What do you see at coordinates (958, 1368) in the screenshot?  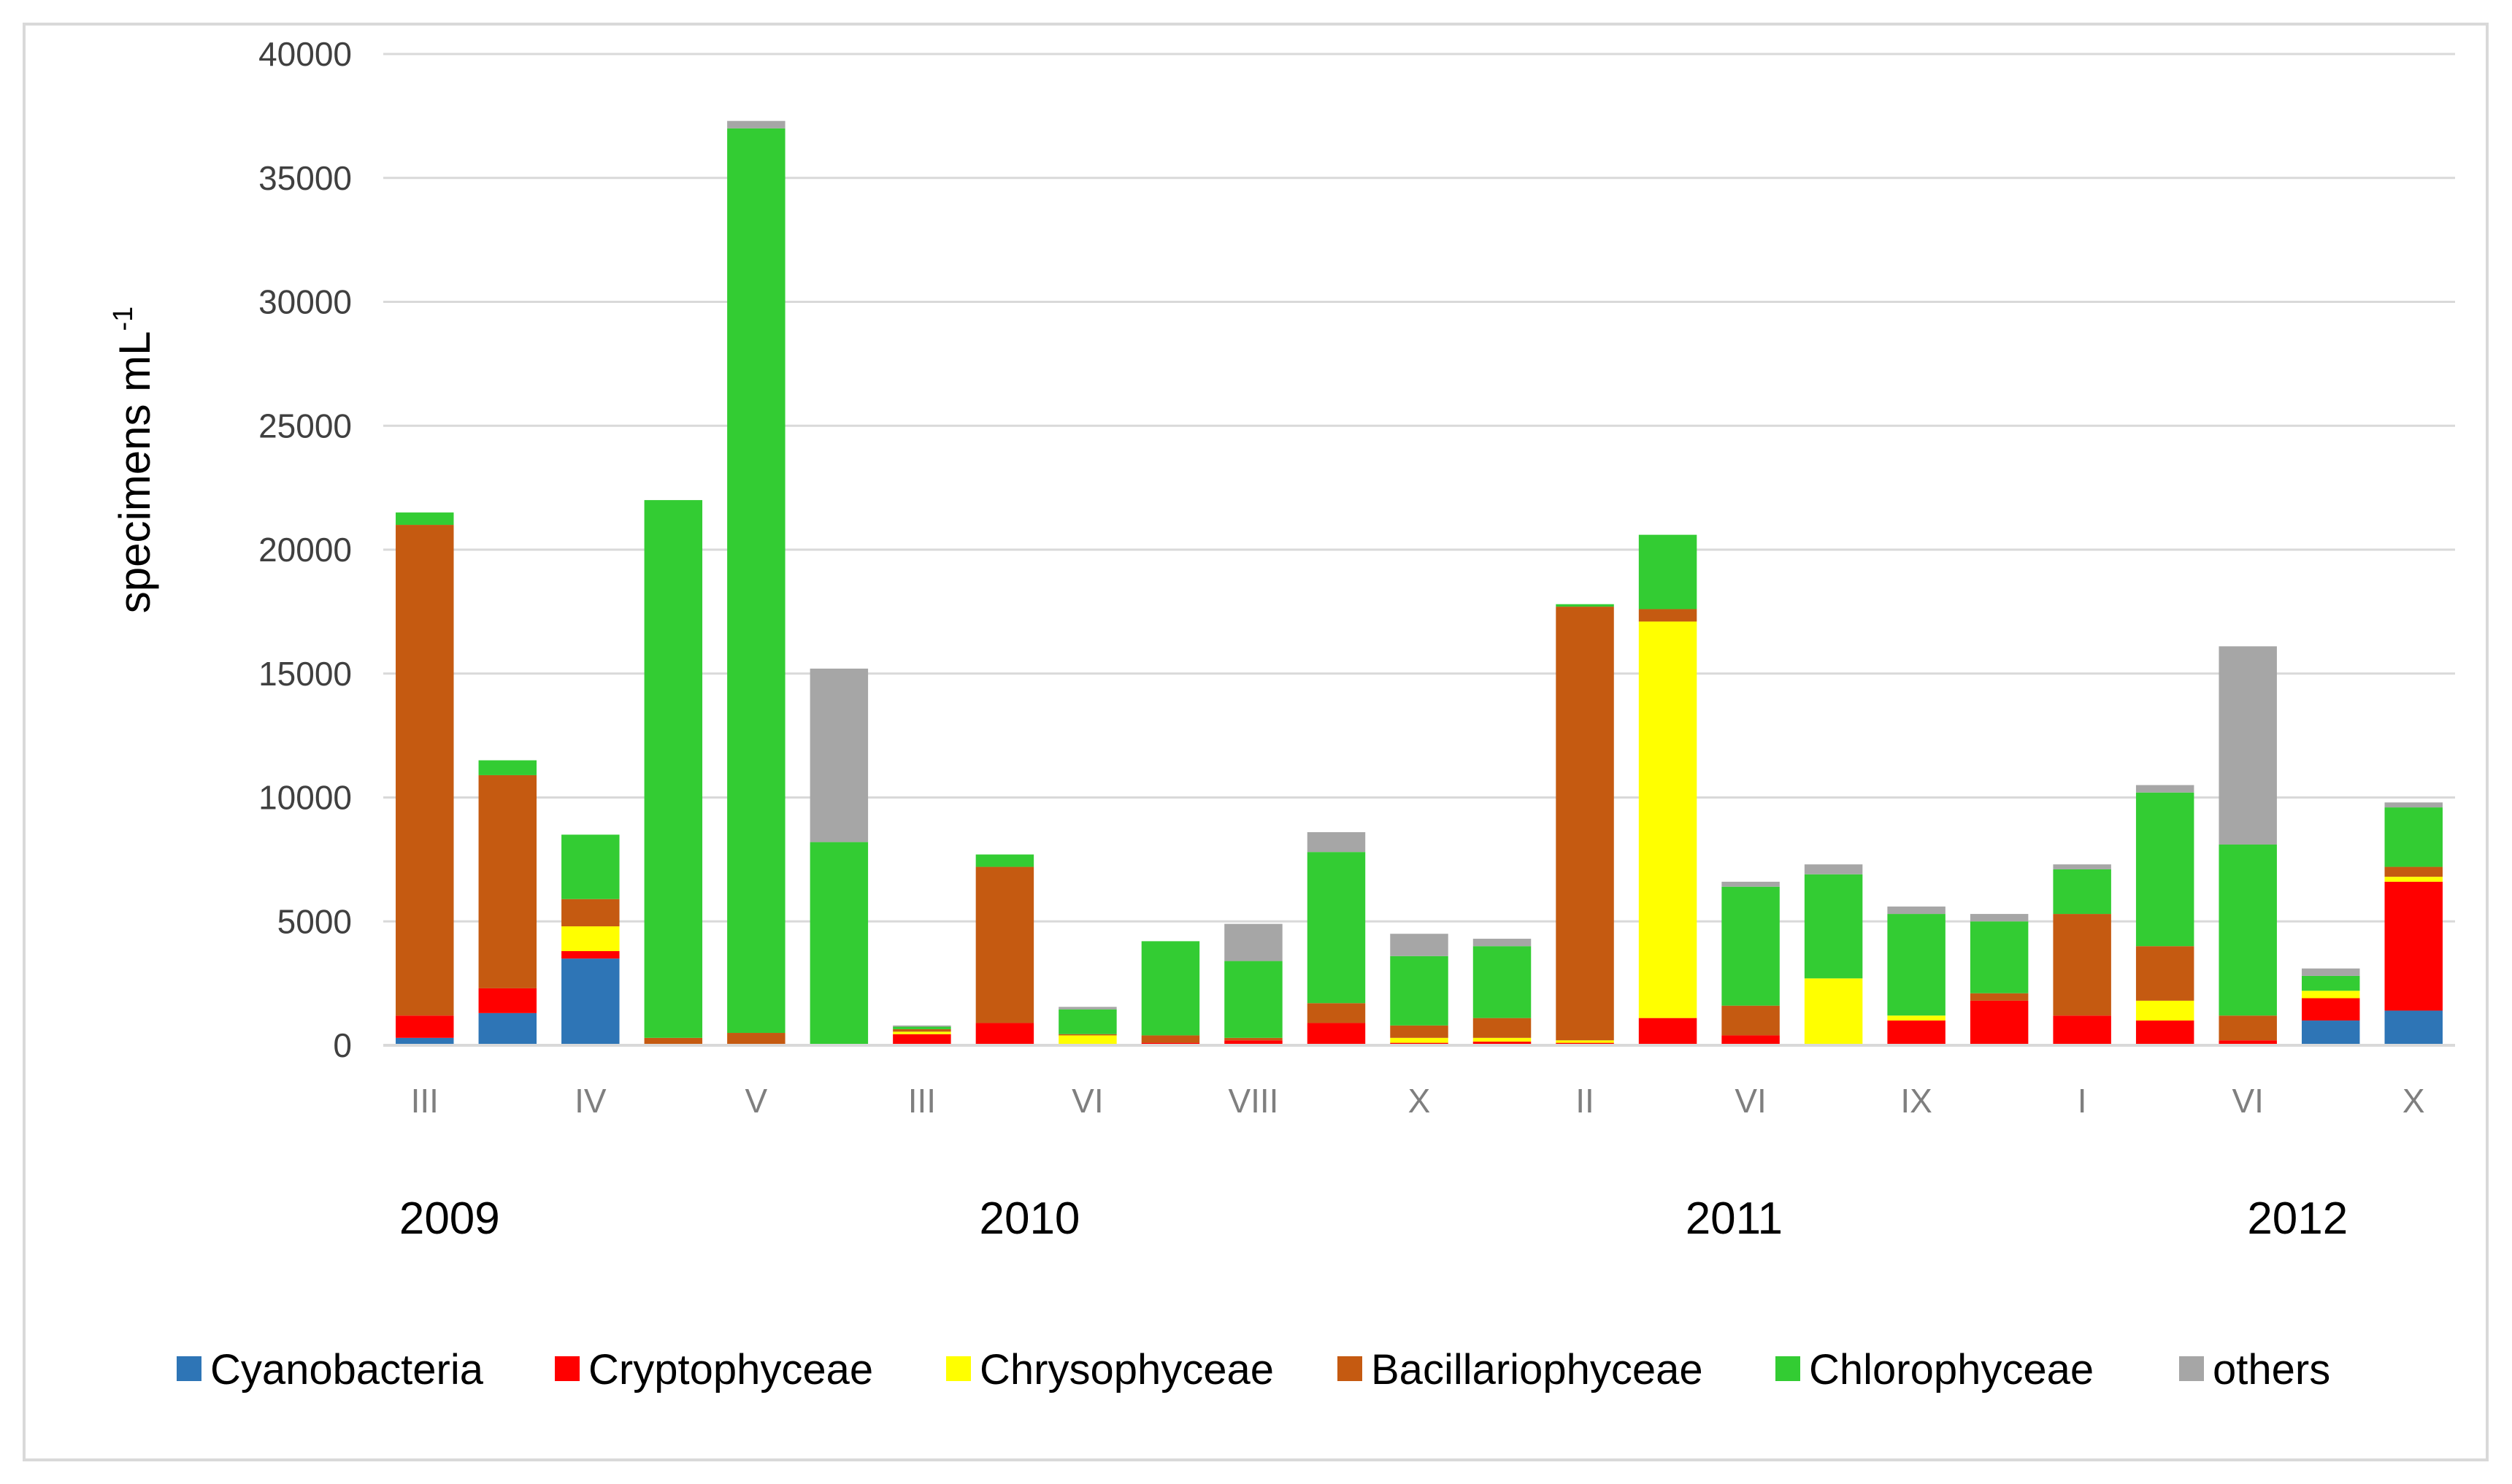 I see `legend-swatch-chrysophyceae` at bounding box center [958, 1368].